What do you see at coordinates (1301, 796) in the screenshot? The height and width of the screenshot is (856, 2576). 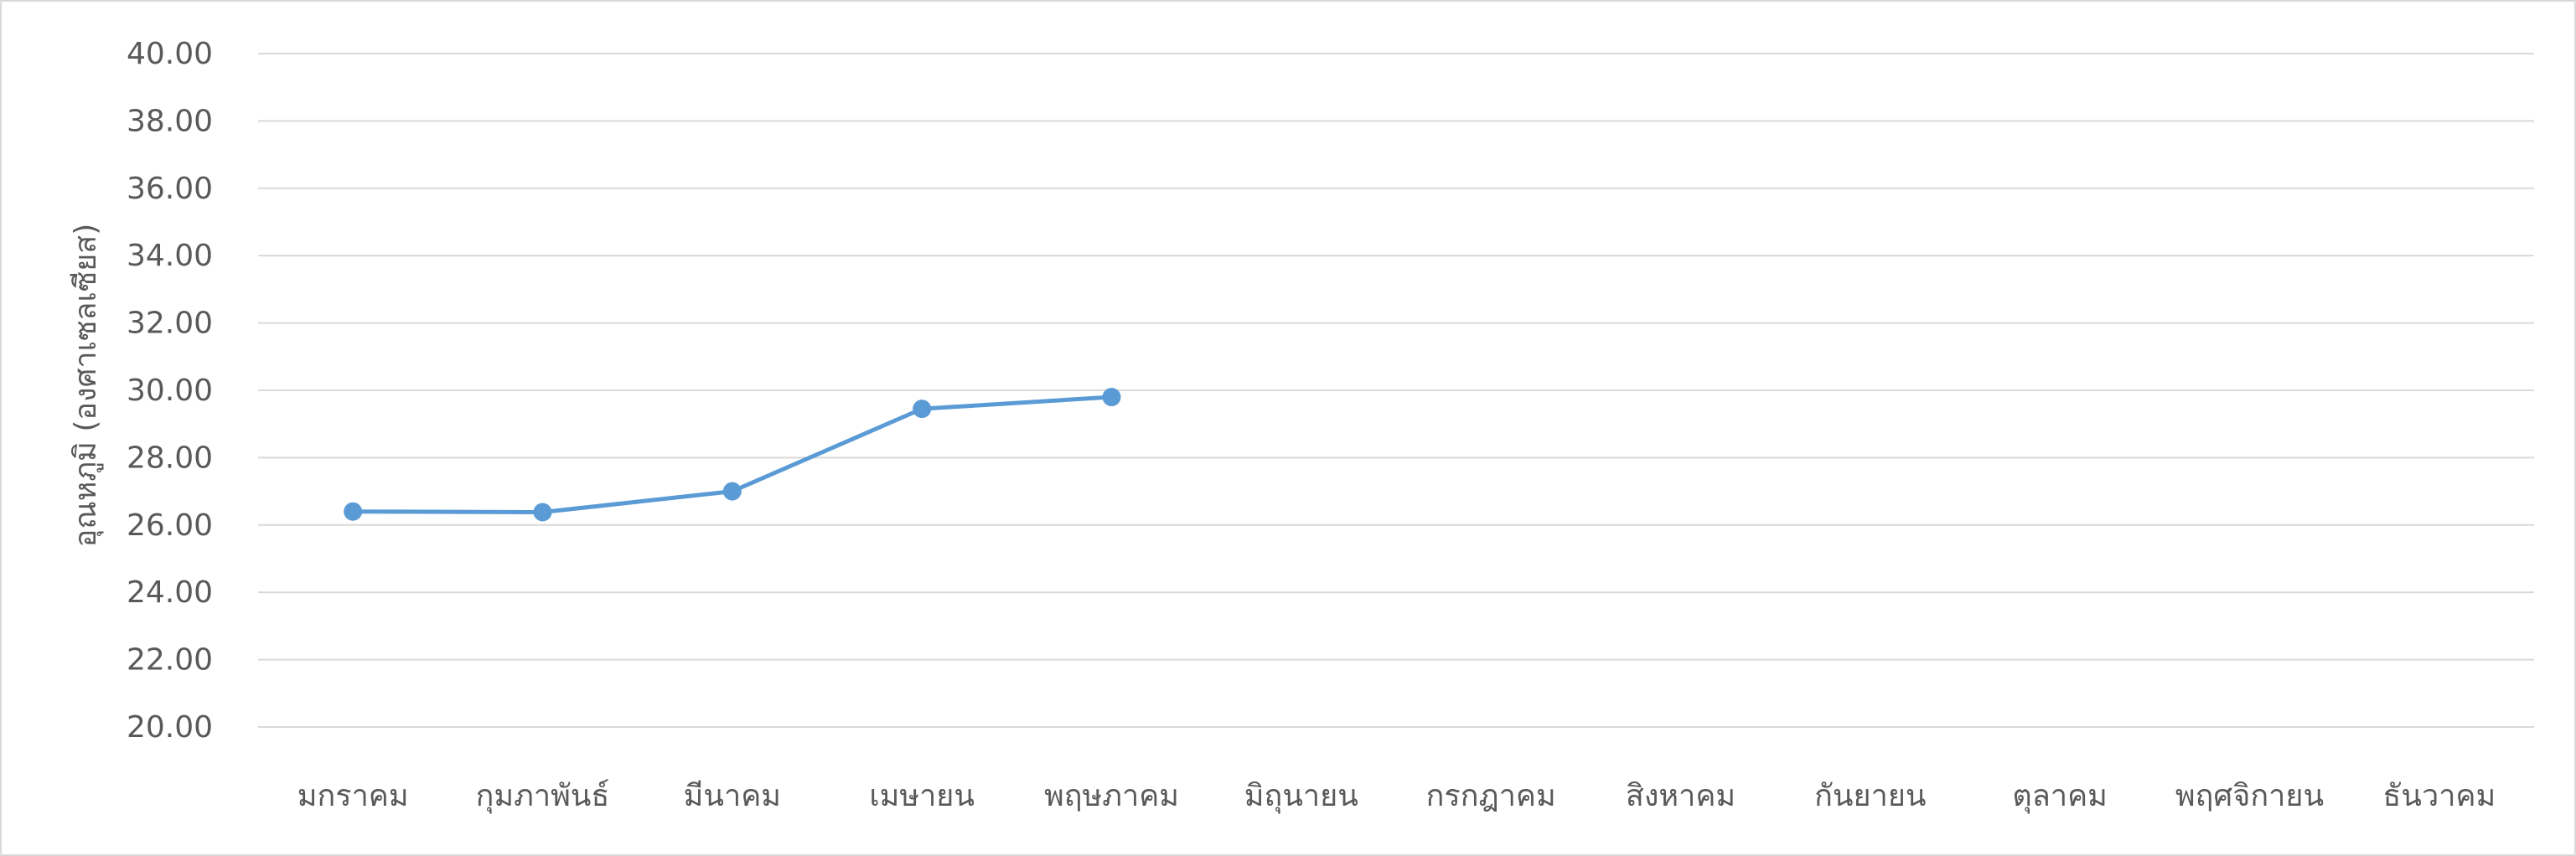 I see `x-tick-label: มิถุนายน` at bounding box center [1301, 796].